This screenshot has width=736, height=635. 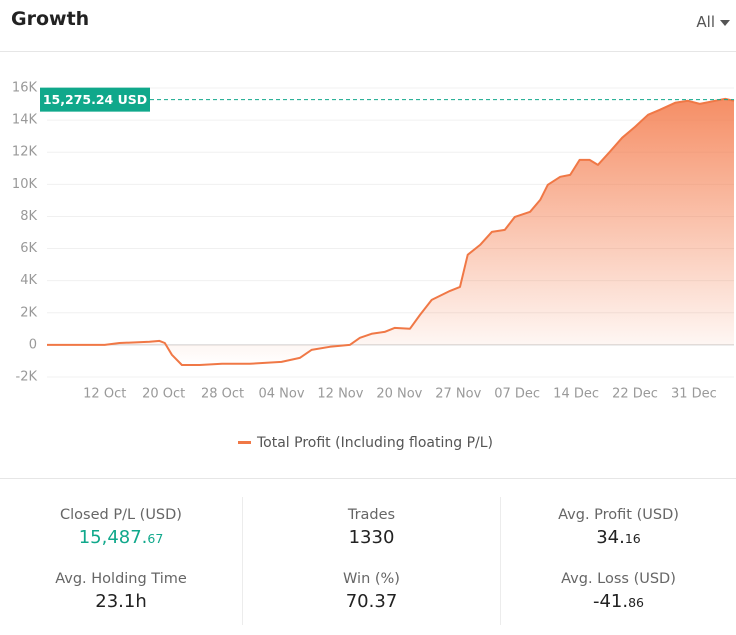 I want to click on reference-label: 15,275.24 USD, so click(x=95, y=99).